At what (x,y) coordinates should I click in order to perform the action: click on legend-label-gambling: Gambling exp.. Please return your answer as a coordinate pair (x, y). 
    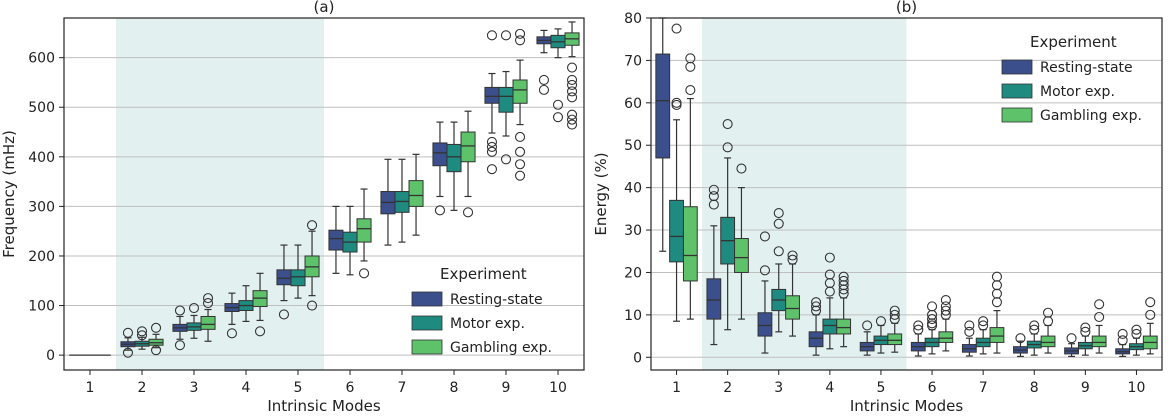
    Looking at the image, I should click on (501, 348).